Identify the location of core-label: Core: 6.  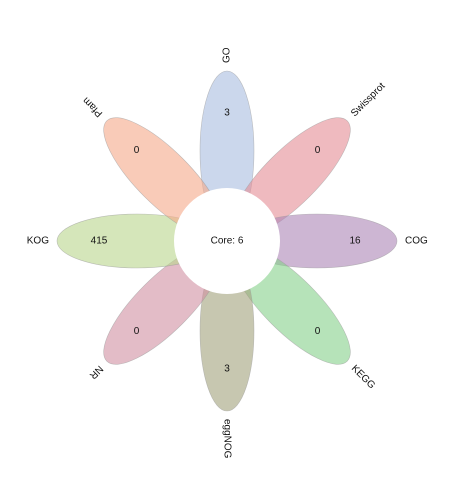
(227, 241).